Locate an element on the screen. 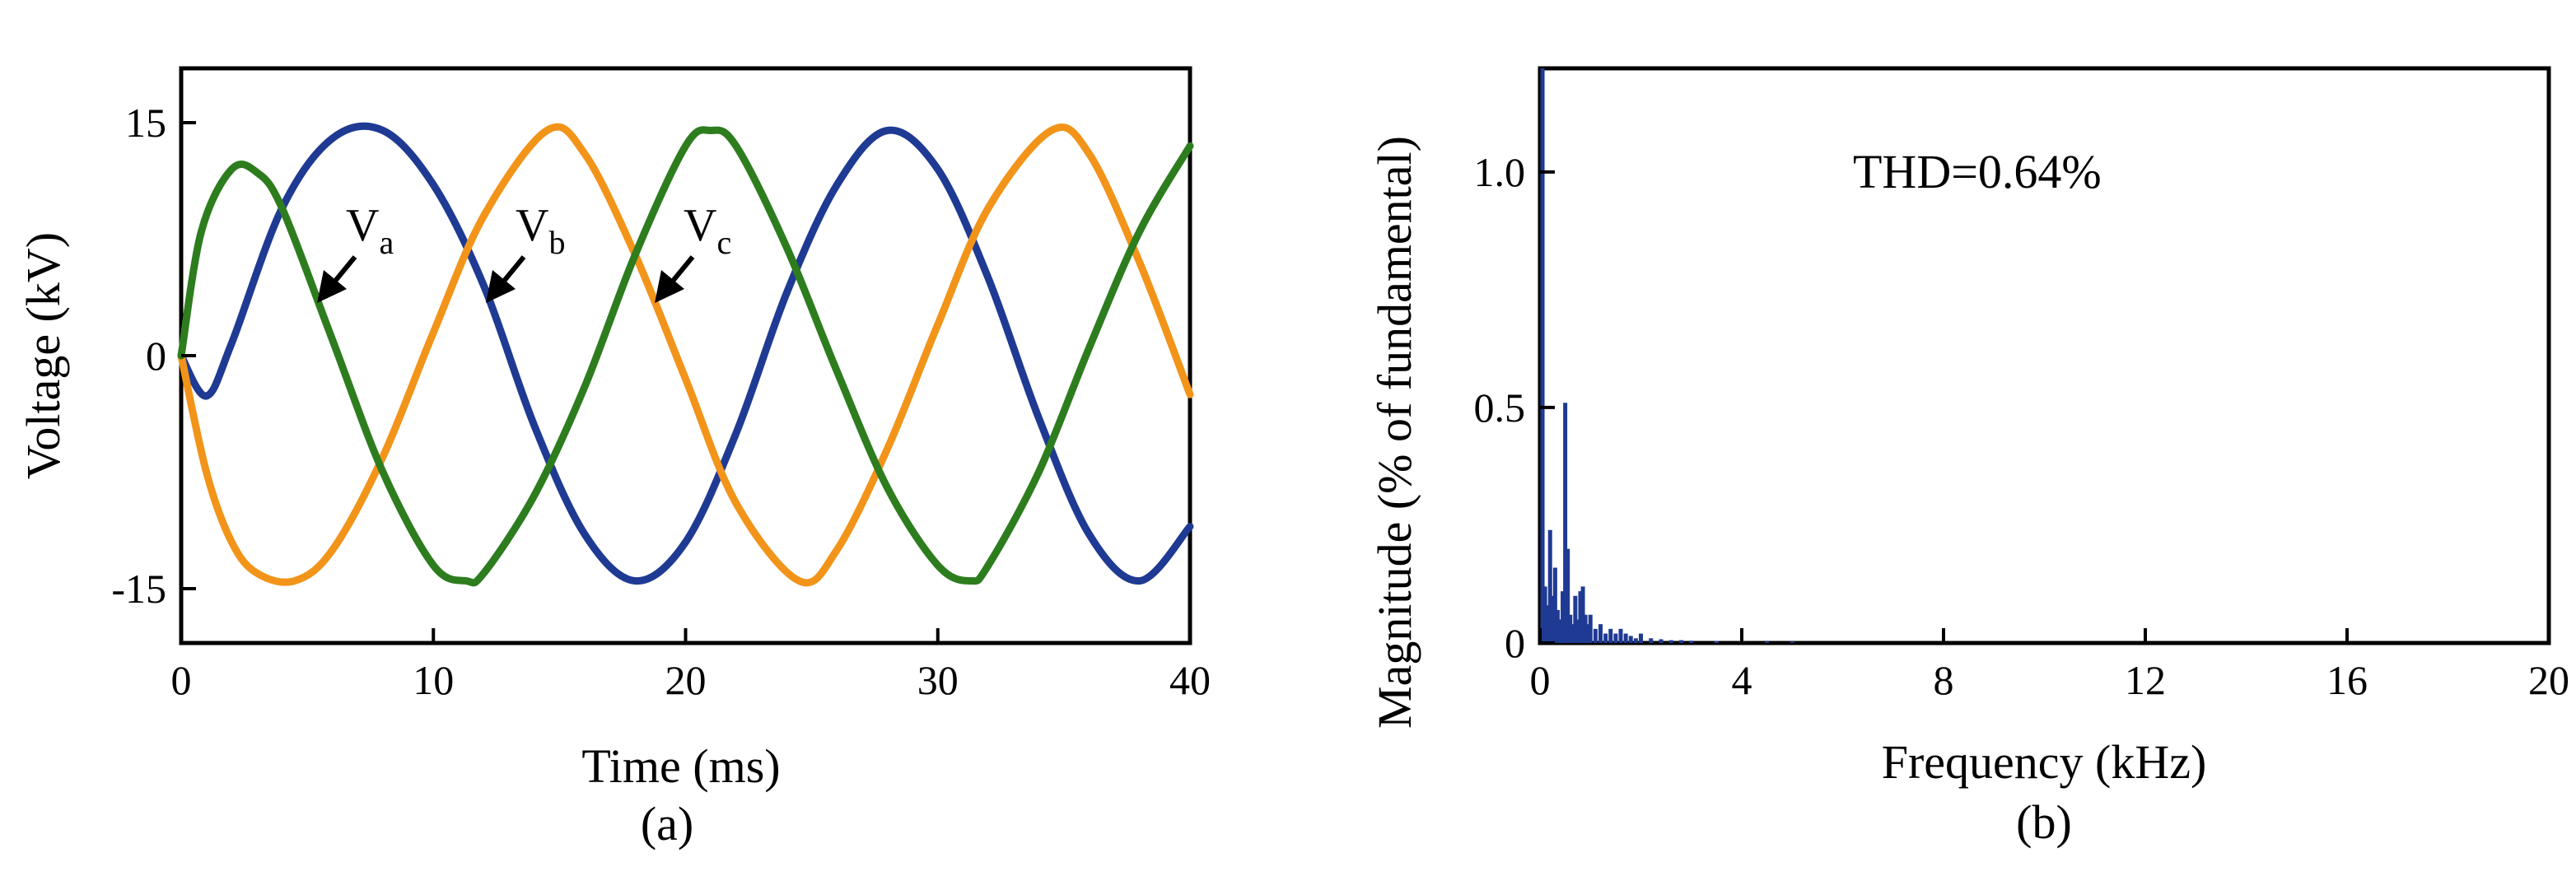  arrow-annotation-vb: Vb is located at coordinates (525, 252).